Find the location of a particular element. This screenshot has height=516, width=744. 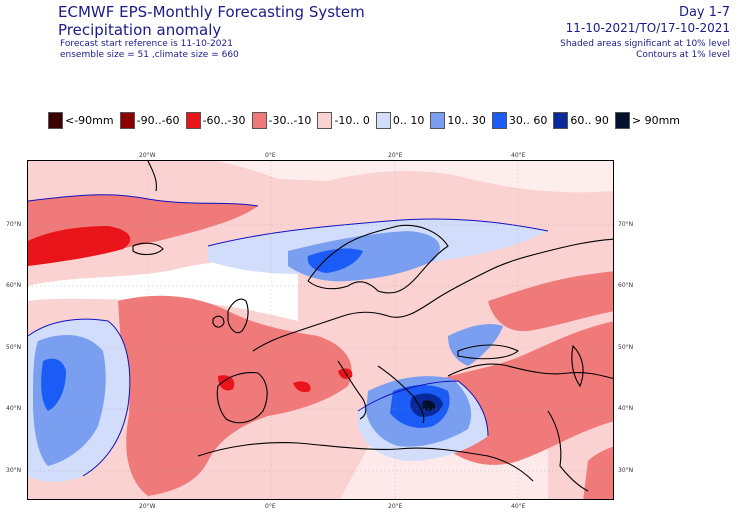

legend-item: 10.. 30 is located at coordinates (458, 120).